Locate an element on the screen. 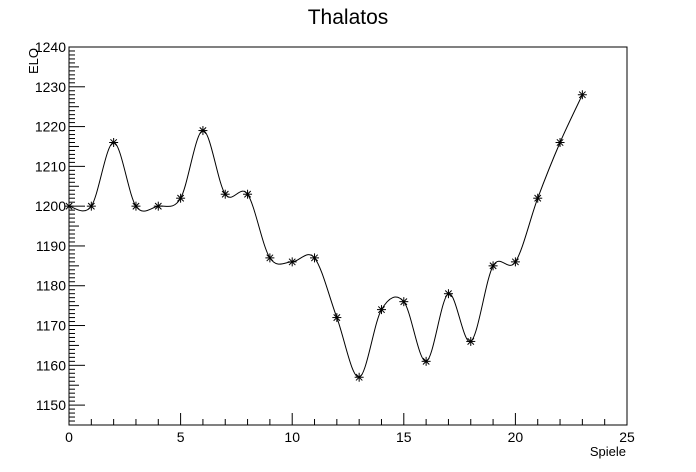 Image resolution: width=696 pixels, height=472 pixels. x-tick-label: 25 is located at coordinates (627, 437).